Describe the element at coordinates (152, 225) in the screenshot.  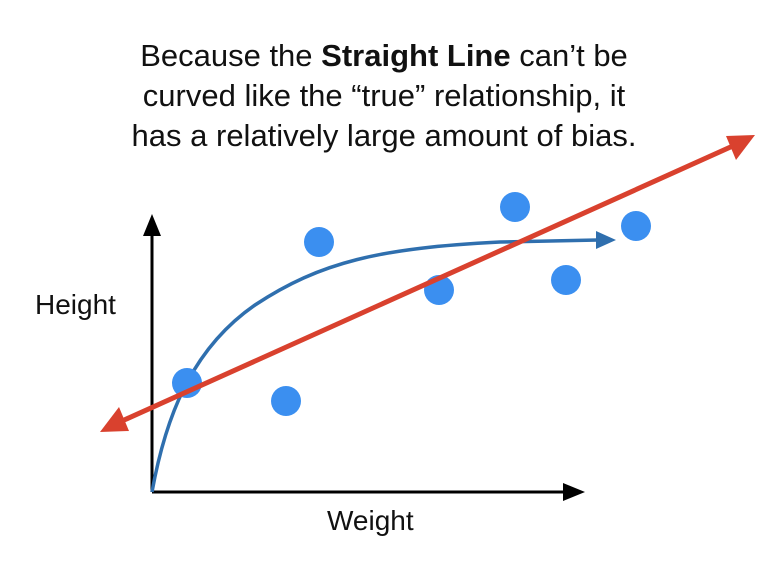
I see `y-axis-arrowhead` at that location.